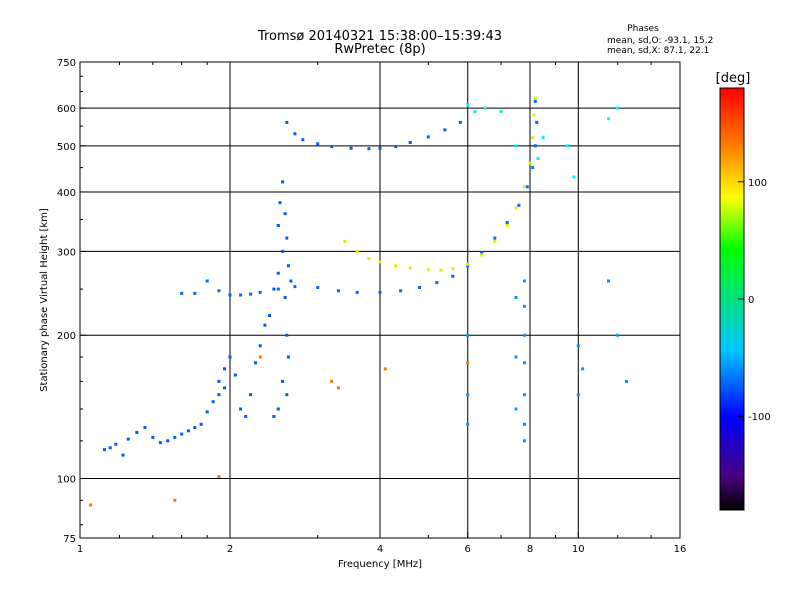 This screenshot has height=604, width=800. Describe the element at coordinates (66, 147) in the screenshot. I see `y-tick-label: 500` at that location.